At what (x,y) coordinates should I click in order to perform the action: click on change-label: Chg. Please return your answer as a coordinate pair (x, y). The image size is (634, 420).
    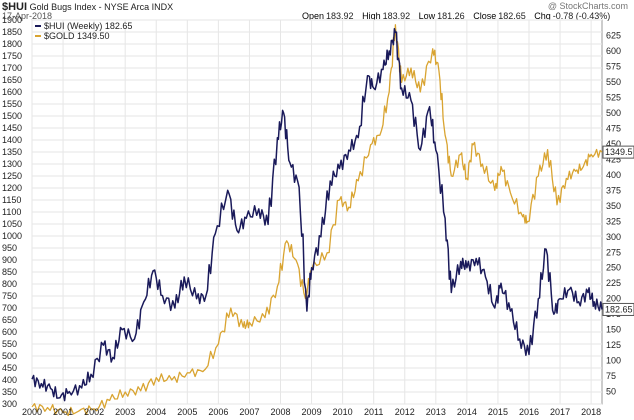
    Looking at the image, I should click on (542, 16).